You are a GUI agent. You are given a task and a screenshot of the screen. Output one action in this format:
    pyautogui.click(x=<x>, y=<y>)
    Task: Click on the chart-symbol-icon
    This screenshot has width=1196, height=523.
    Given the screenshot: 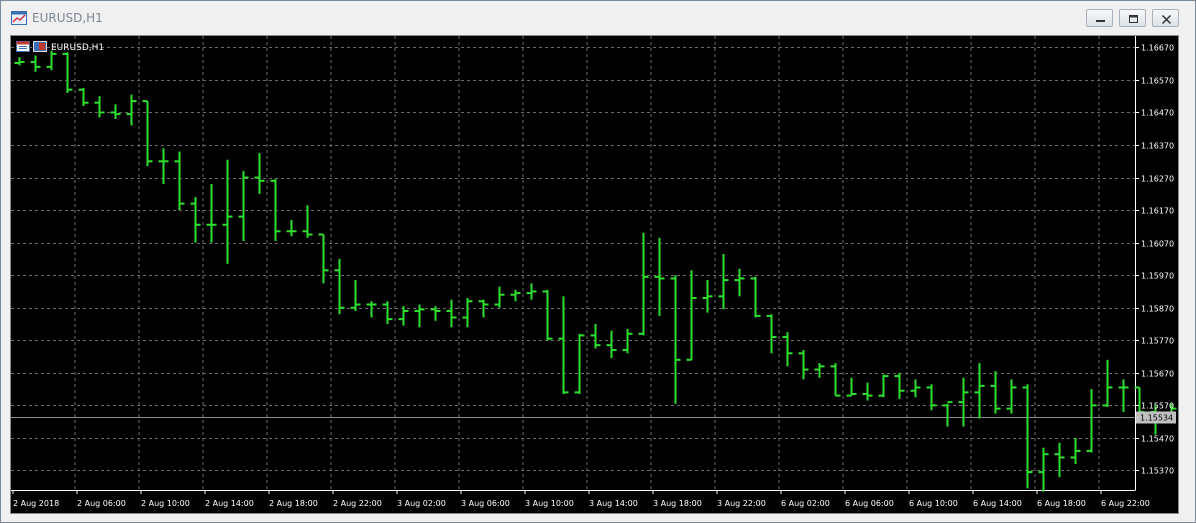 What is the action you would take?
    pyautogui.click(x=31, y=46)
    